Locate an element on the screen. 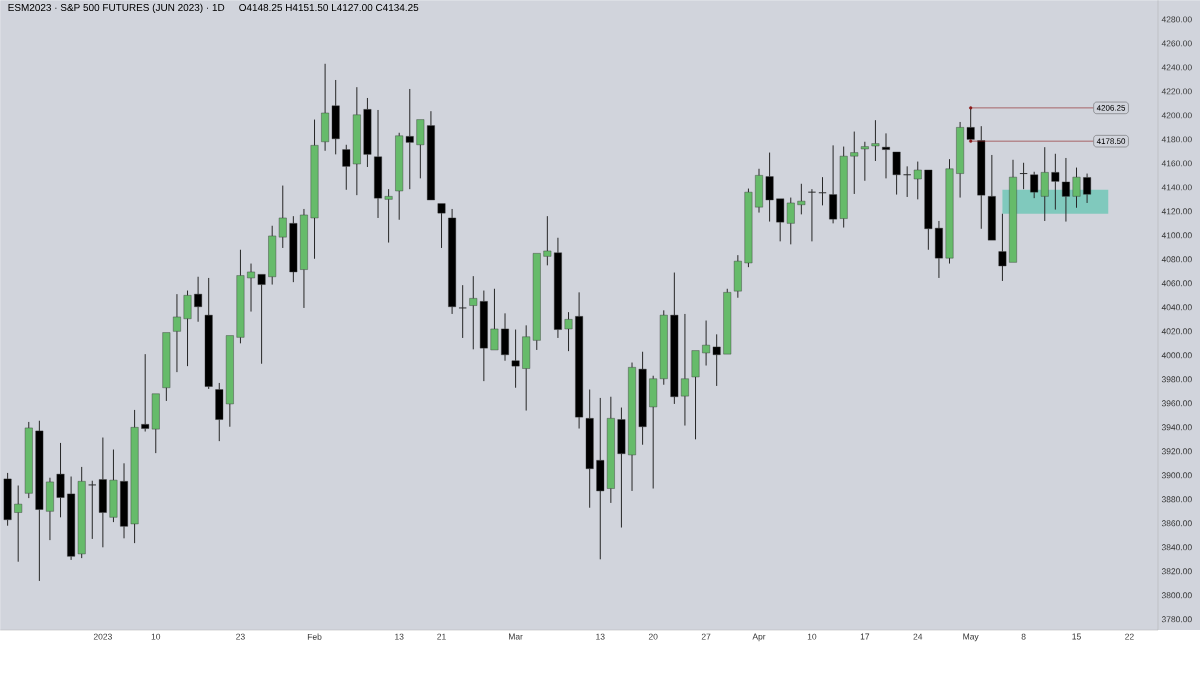  x-tick-label: 17 is located at coordinates (865, 636).